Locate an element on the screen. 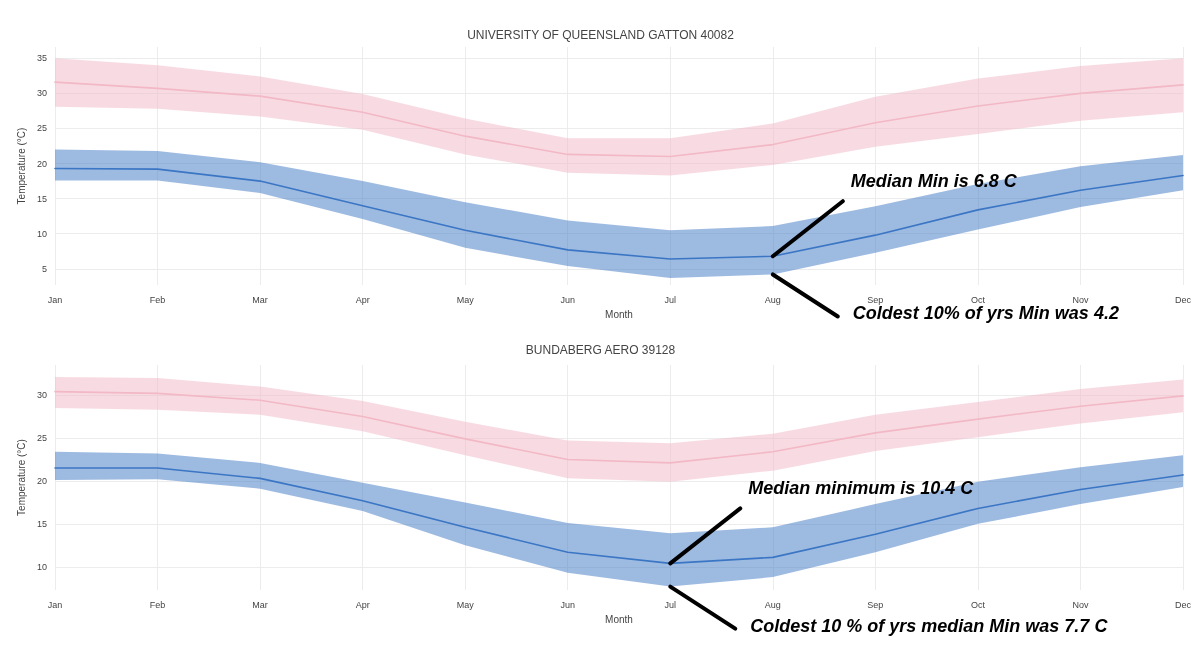 This screenshot has width=1201, height=668. chart-title: BUNDABERG AERO 39128 is located at coordinates (600, 350).